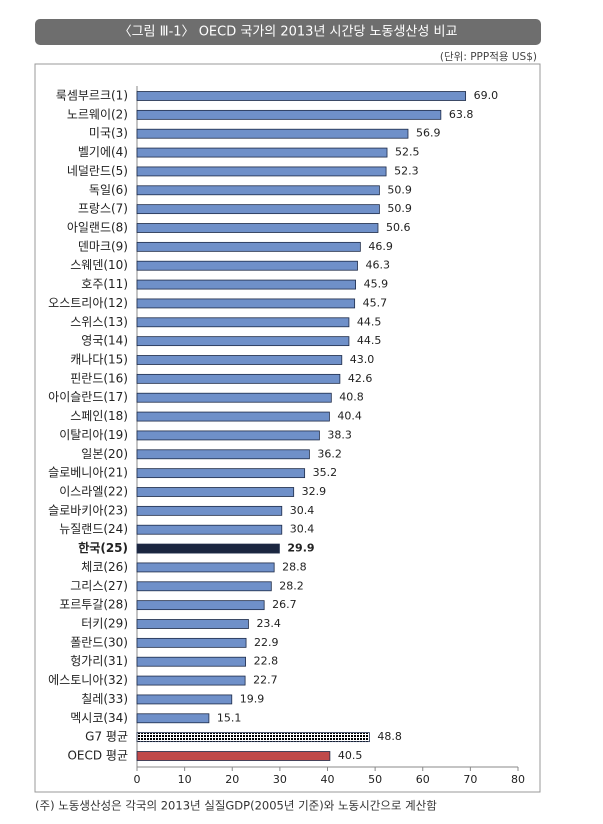  Describe the element at coordinates (280, 779) in the screenshot. I see `x-tick-label: 30` at that location.